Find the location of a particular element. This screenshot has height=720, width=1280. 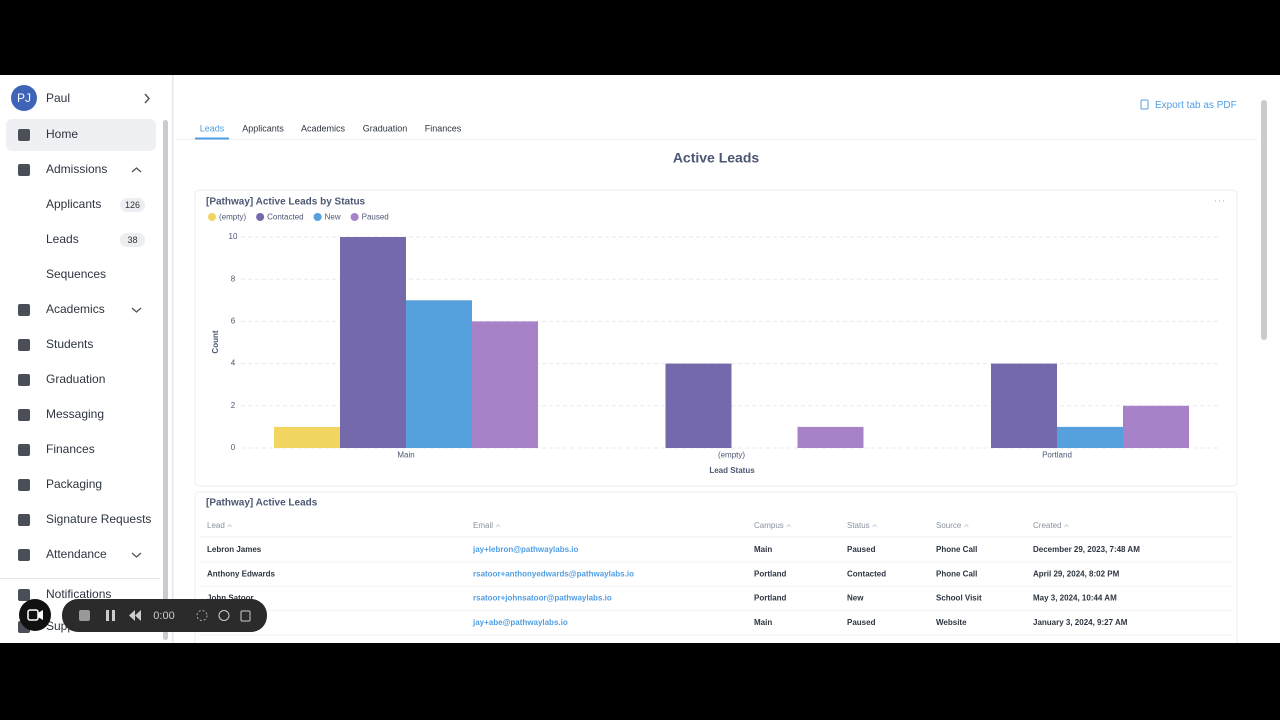

y-tick-label: 2 is located at coordinates (233, 405).